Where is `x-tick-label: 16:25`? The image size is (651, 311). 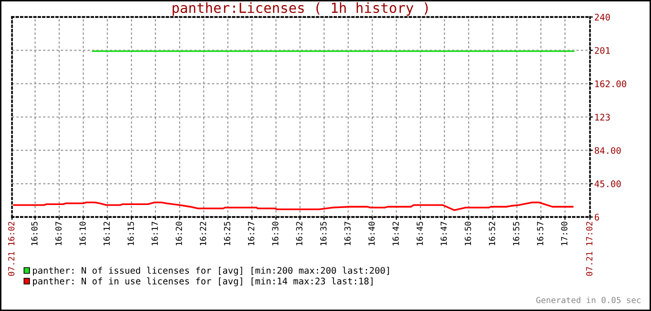 x-tick-label: 16:25 is located at coordinates (227, 234).